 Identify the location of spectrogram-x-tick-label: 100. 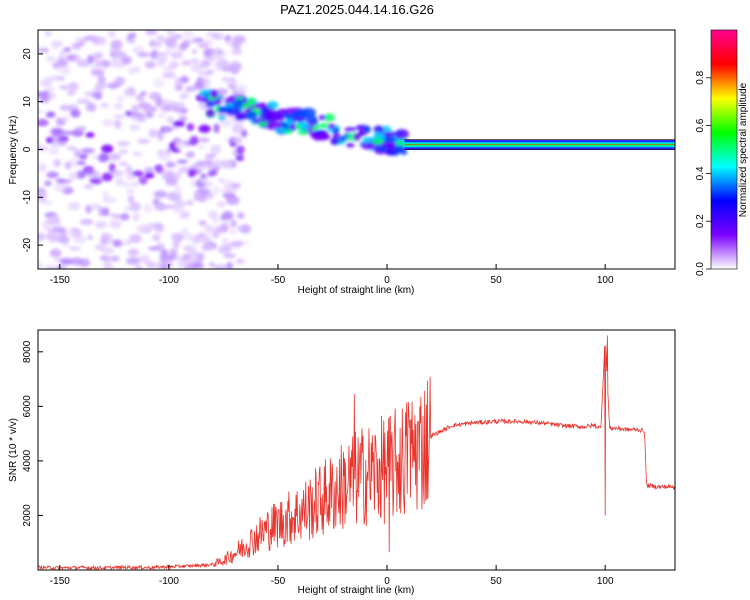
(605, 280).